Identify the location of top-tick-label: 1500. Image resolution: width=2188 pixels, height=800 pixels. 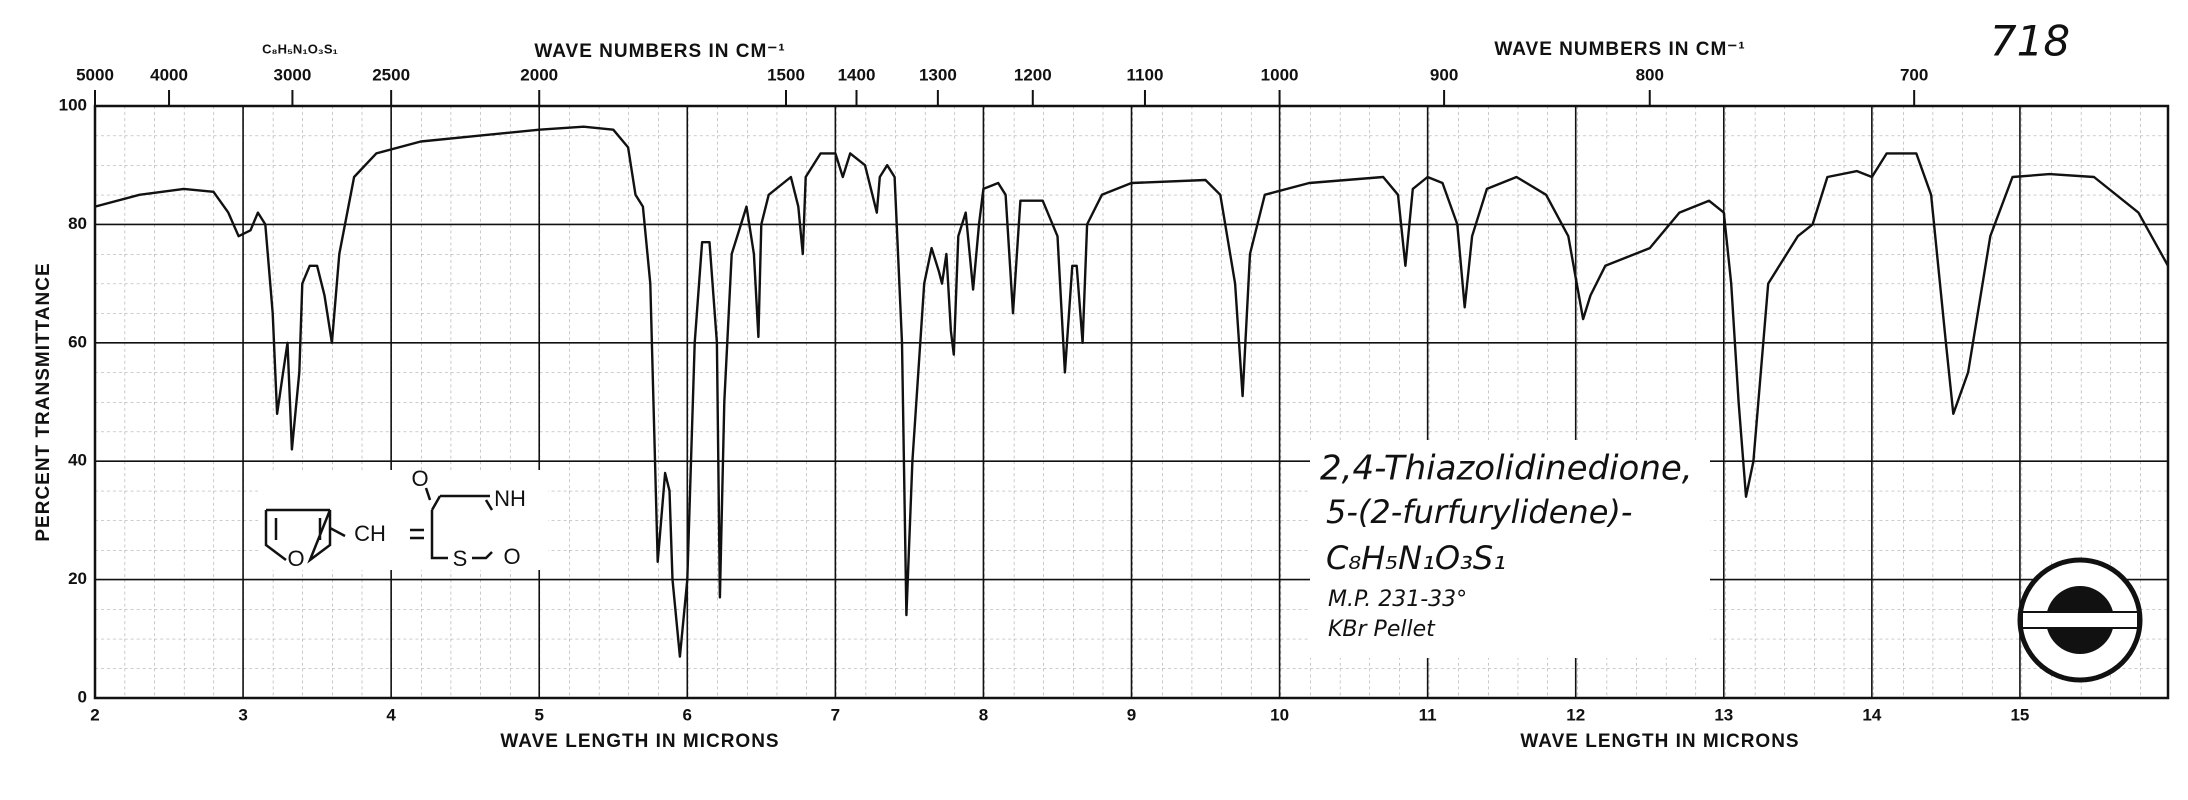
(786, 74).